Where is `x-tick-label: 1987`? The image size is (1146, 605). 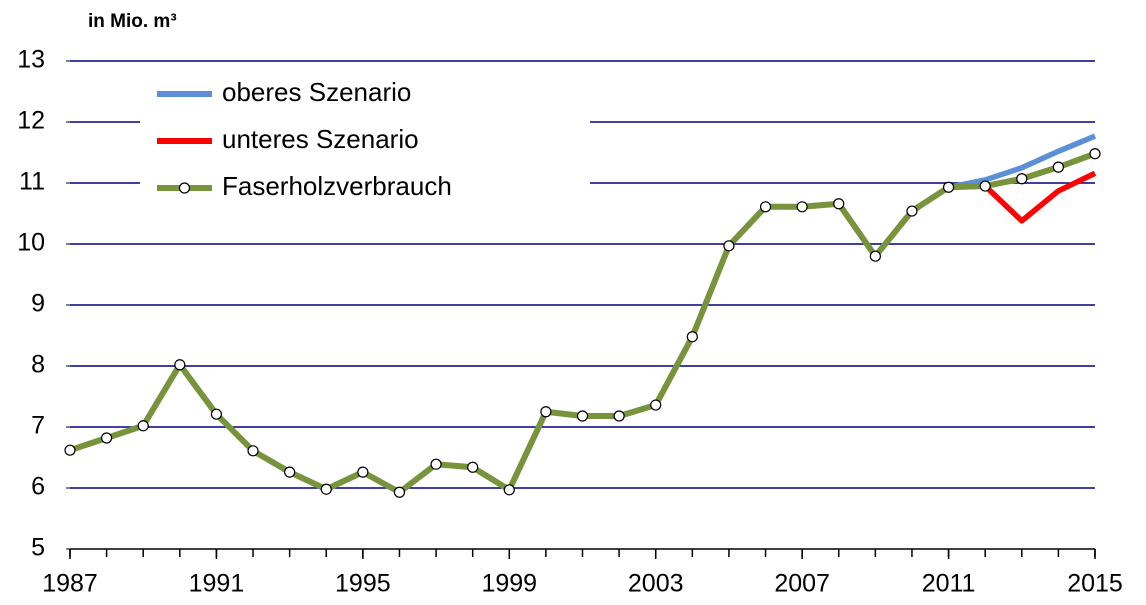
x-tick-label: 1987 is located at coordinates (70, 584).